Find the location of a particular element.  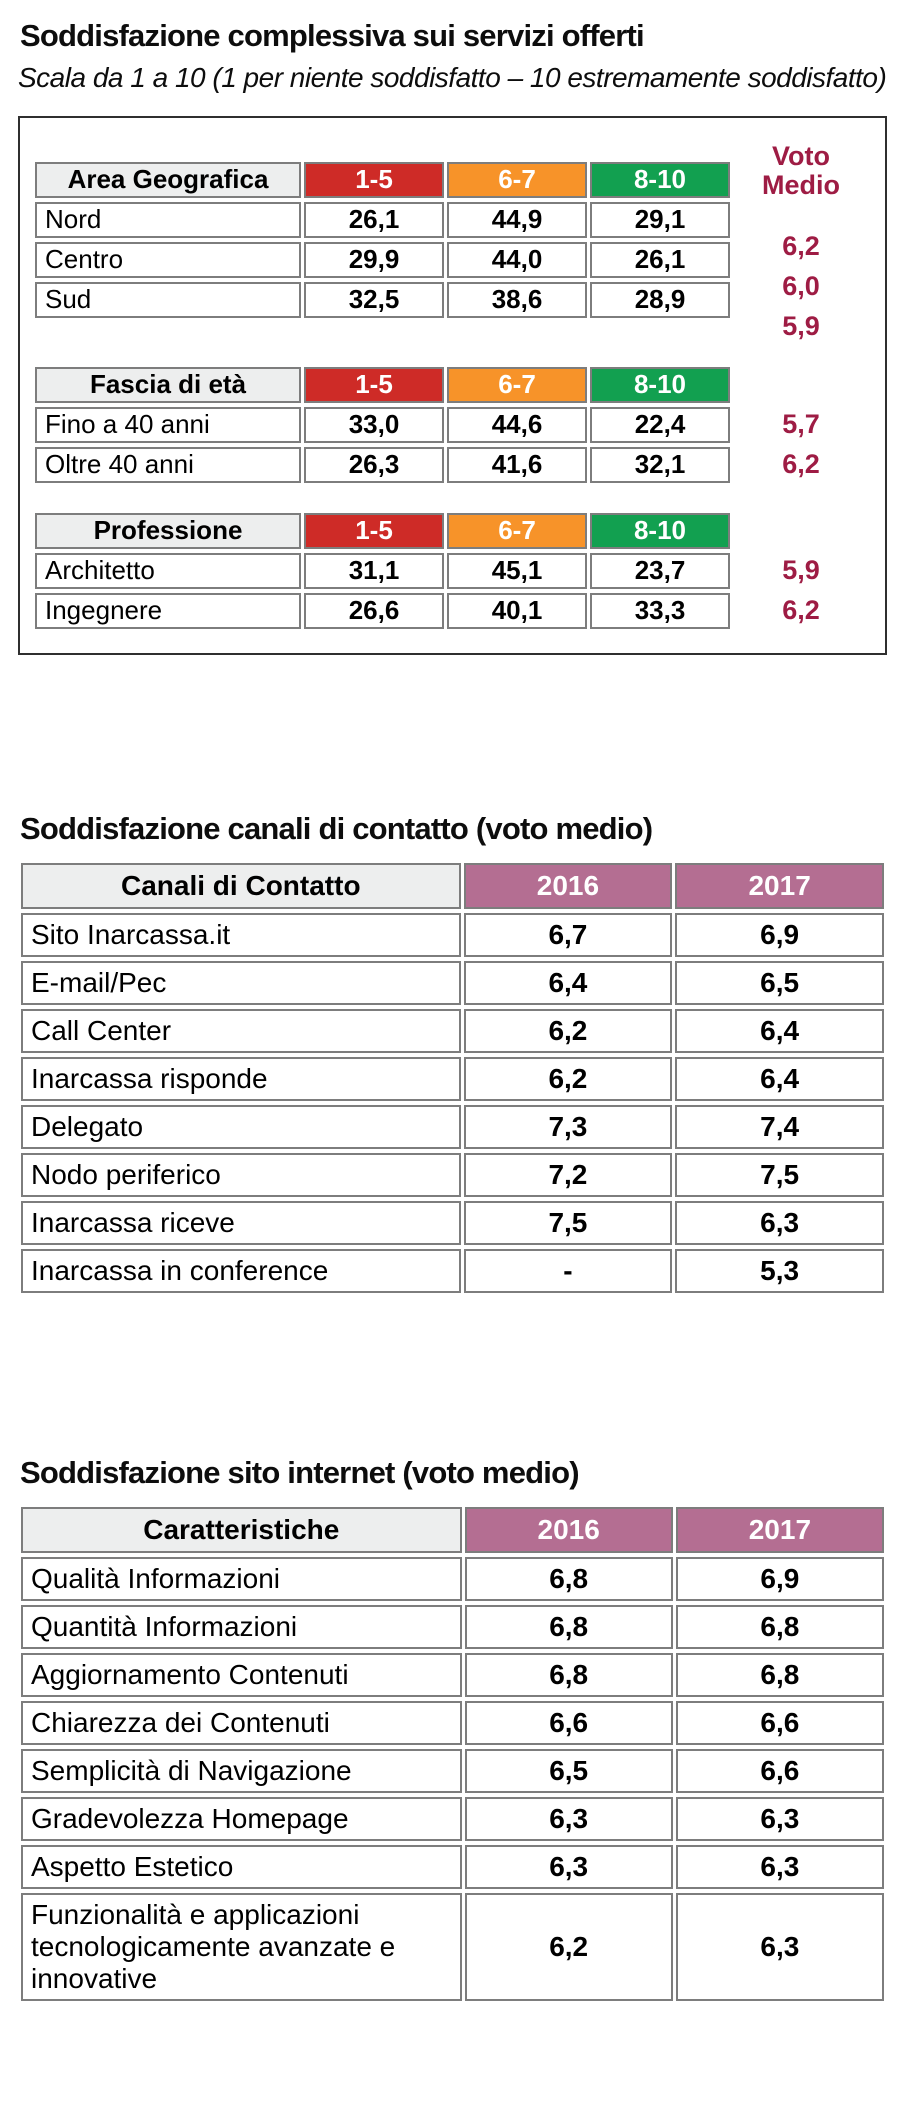

voto-medio-header: Voto Medio is located at coordinates (801, 170).